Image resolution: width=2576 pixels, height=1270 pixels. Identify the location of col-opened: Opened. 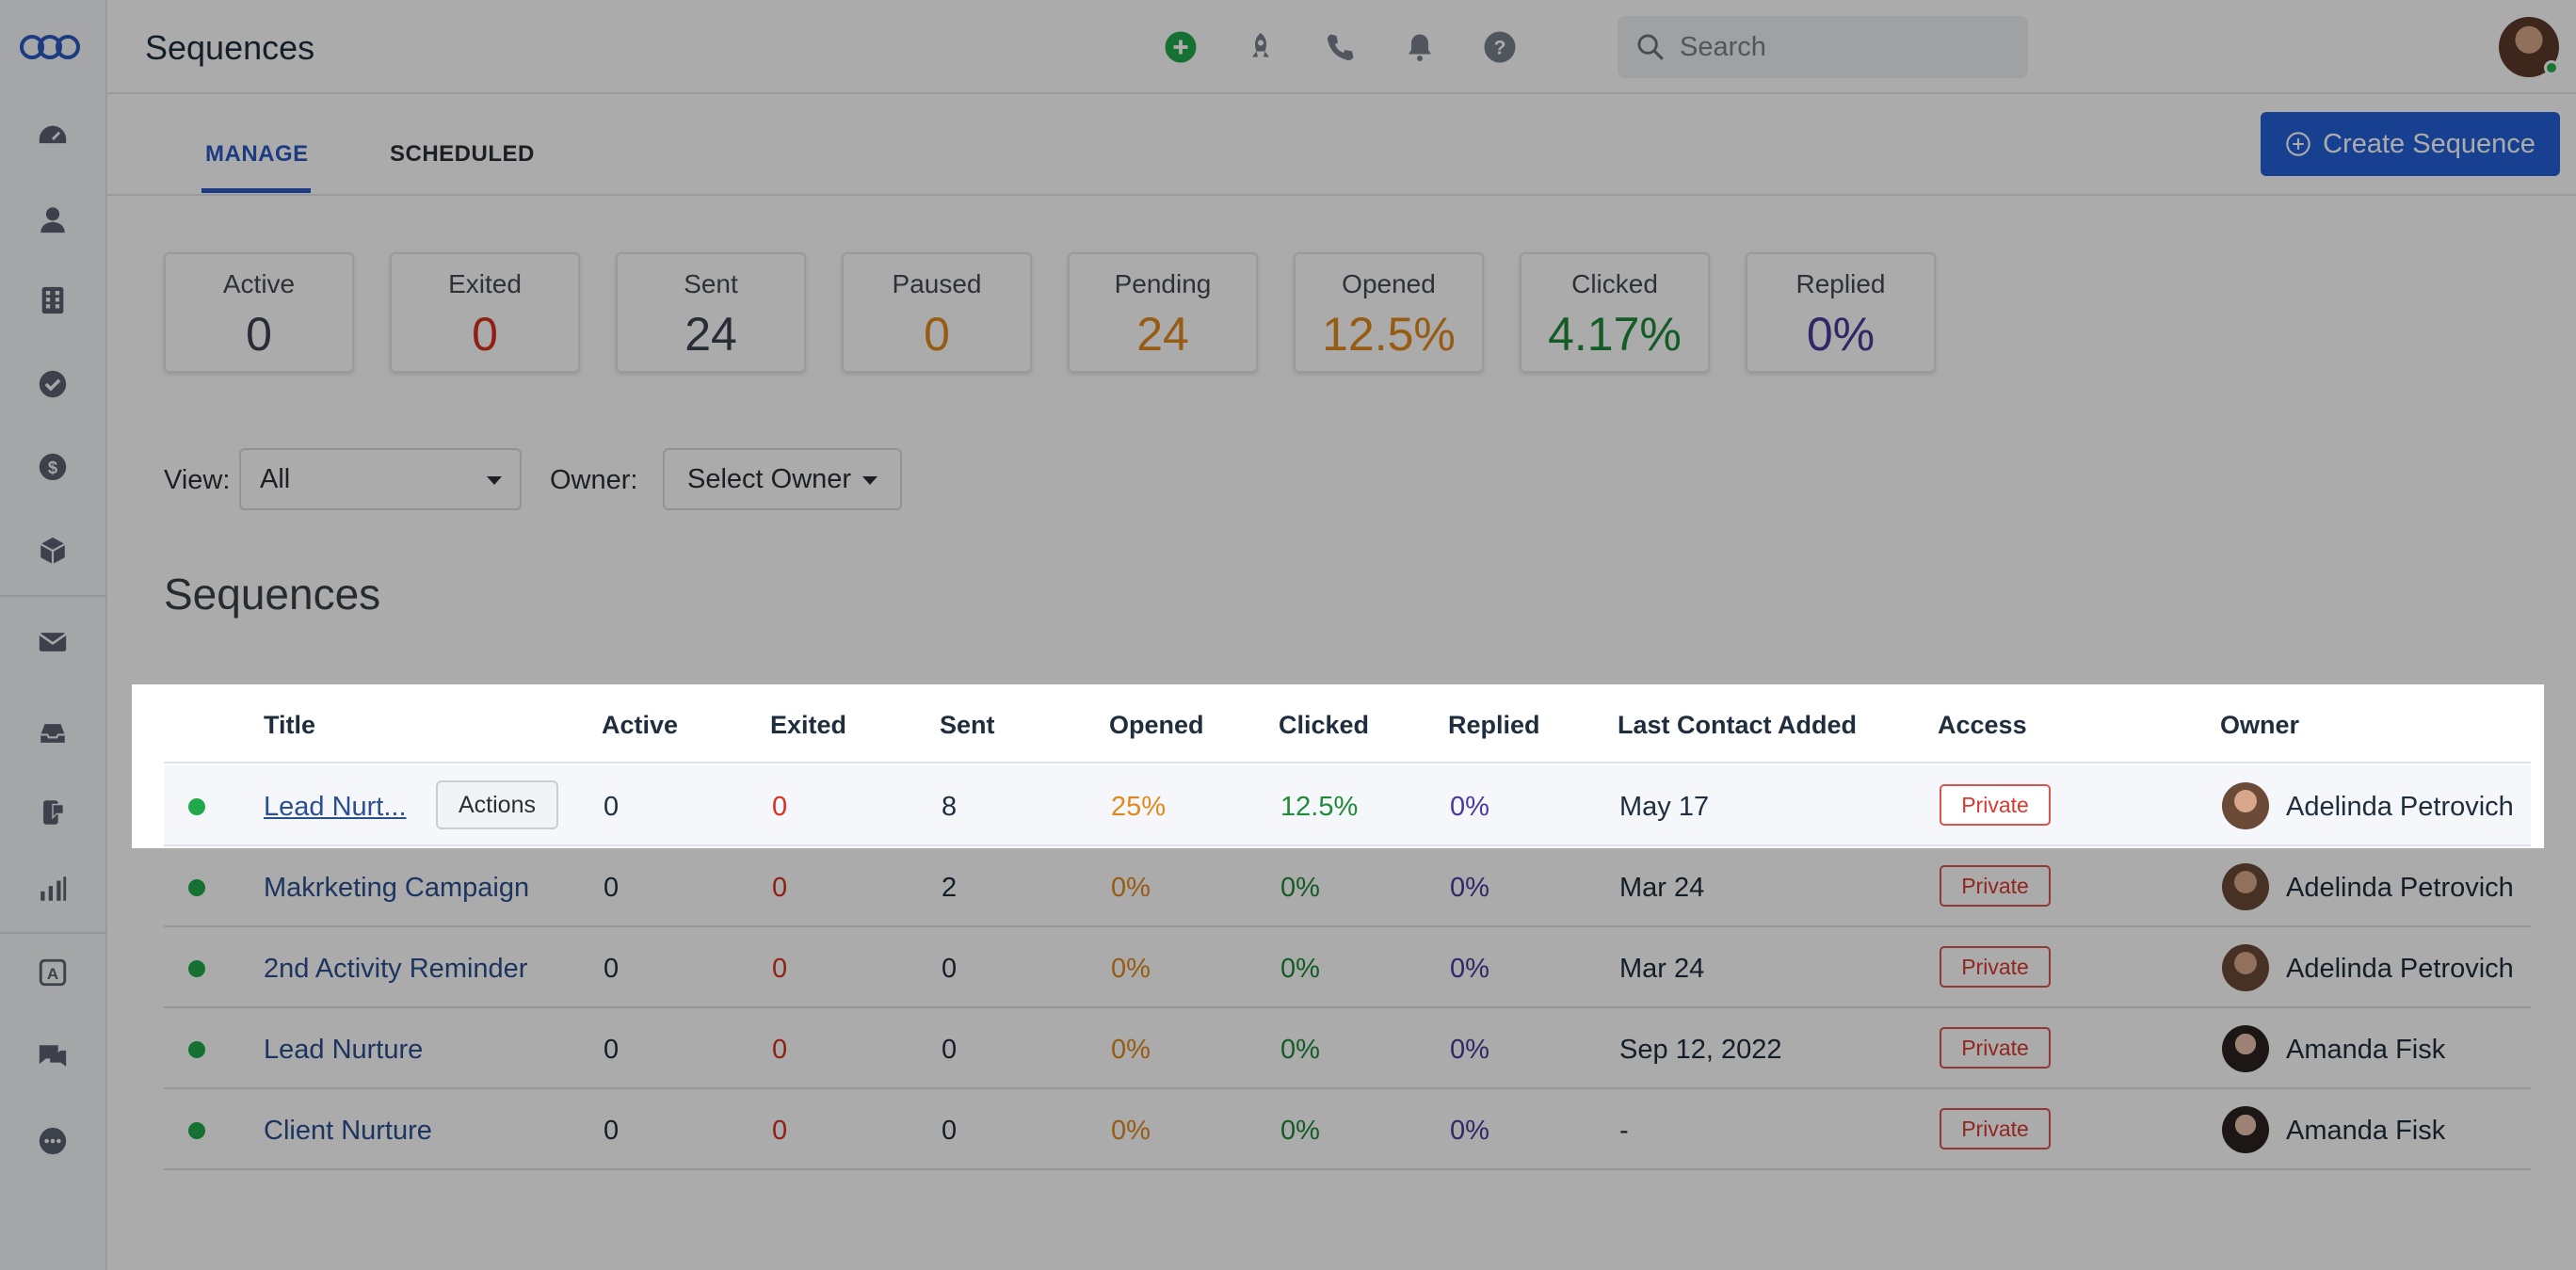
(1156, 725).